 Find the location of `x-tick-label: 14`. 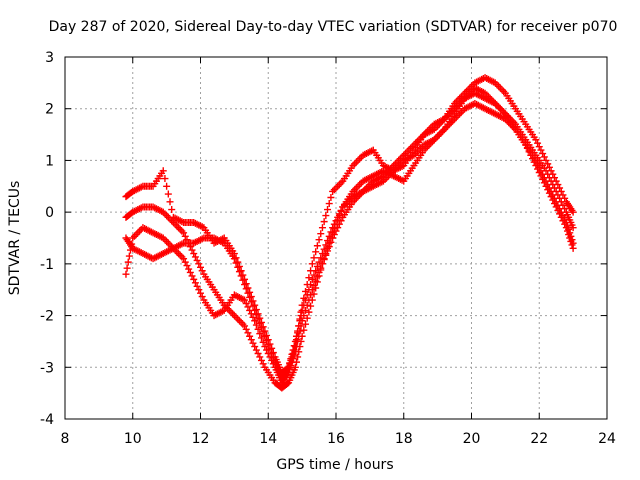

x-tick-label: 14 is located at coordinates (268, 439).